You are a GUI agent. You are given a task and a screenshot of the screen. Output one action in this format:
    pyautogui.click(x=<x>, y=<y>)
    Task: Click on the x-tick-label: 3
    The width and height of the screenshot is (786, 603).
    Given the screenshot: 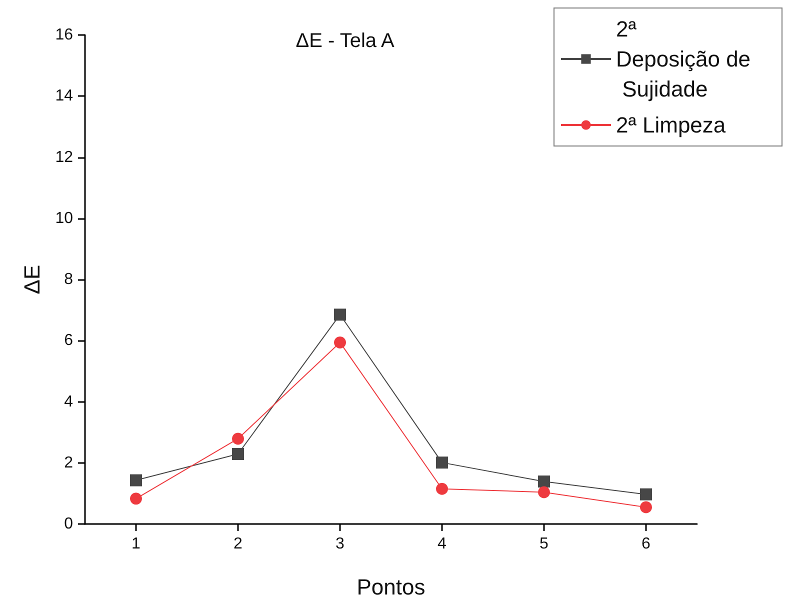 What is the action you would take?
    pyautogui.click(x=340, y=544)
    